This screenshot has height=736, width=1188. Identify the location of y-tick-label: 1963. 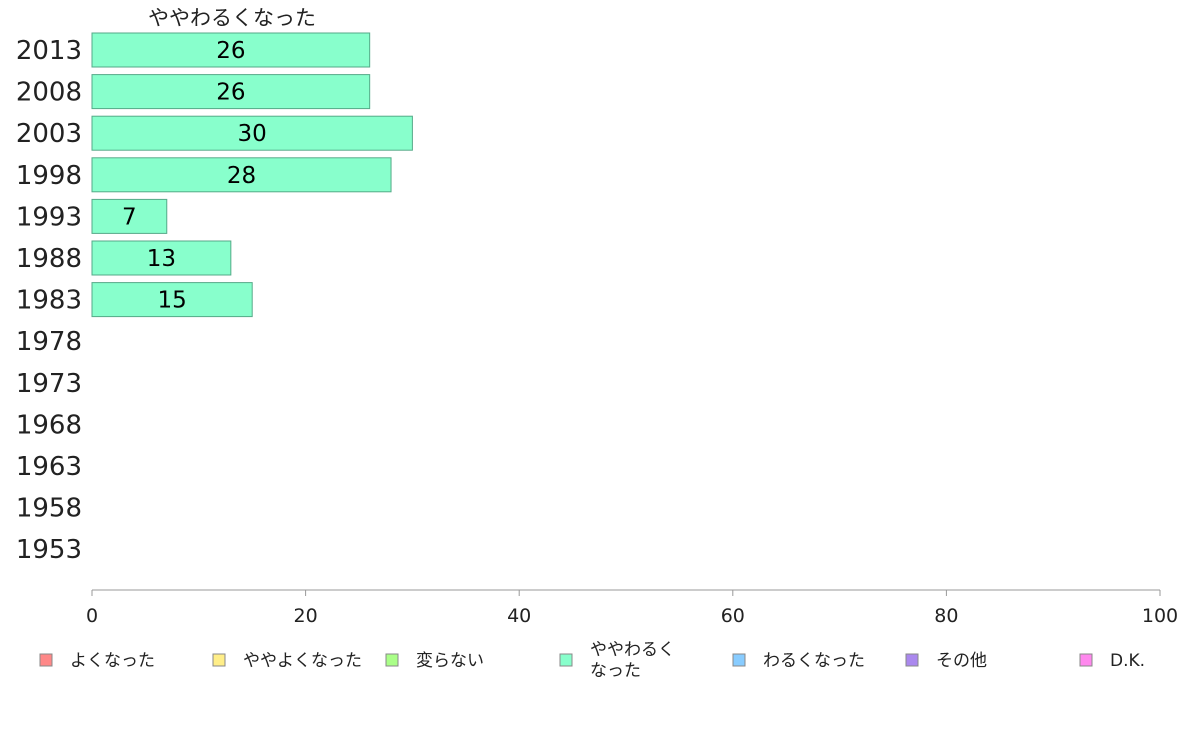
(49, 467).